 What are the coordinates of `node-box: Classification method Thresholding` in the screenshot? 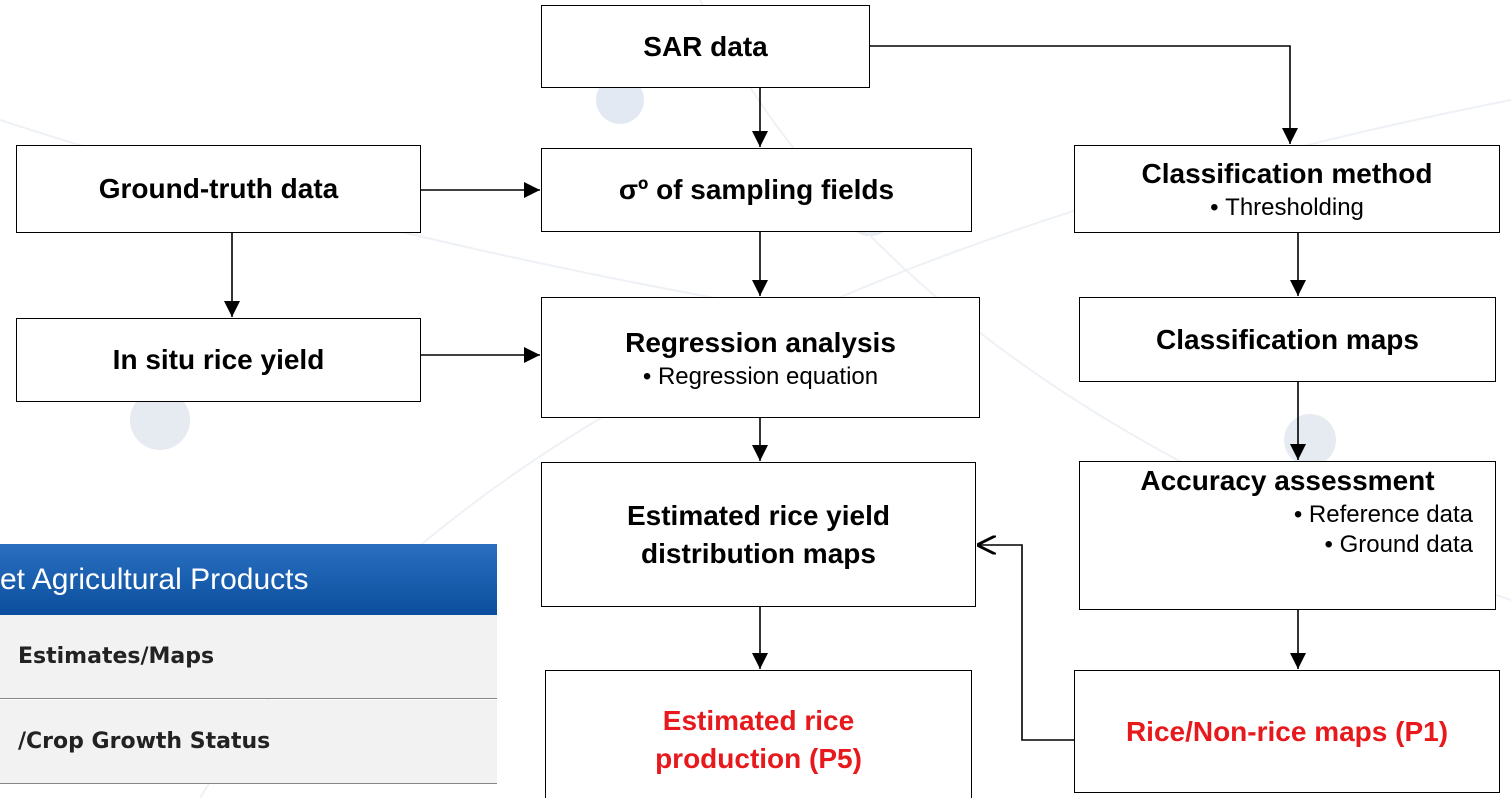 It's located at (1287, 189).